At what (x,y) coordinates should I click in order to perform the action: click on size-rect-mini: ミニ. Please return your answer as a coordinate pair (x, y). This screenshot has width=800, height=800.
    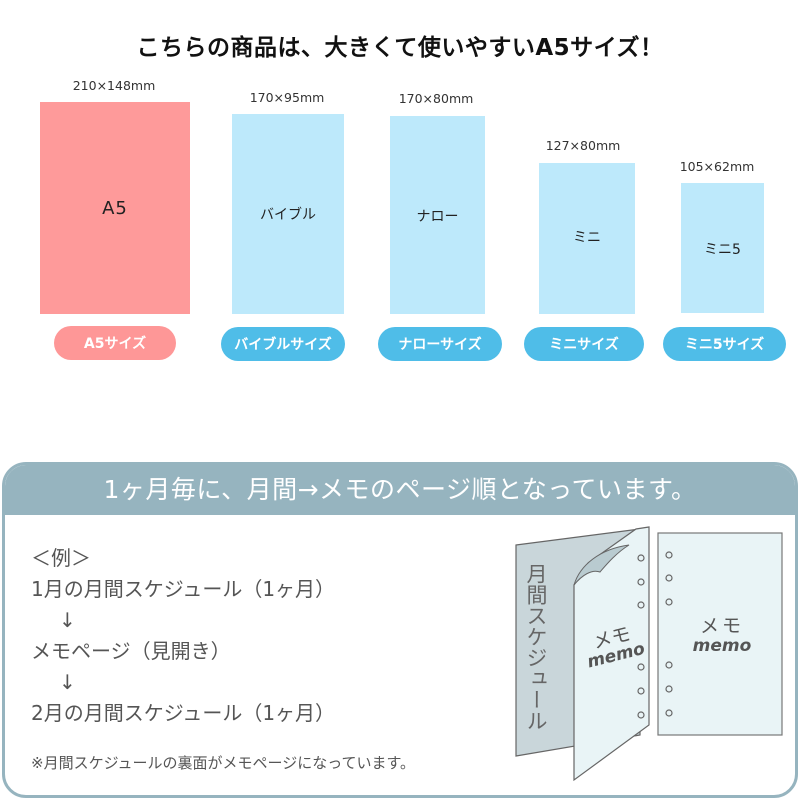
    Looking at the image, I should click on (587, 238).